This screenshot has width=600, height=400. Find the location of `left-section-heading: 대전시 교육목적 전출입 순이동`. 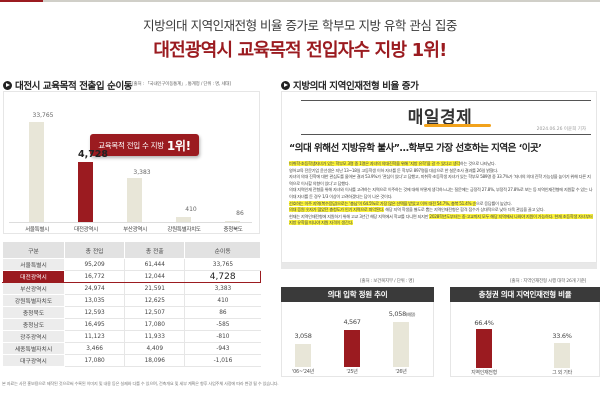

left-section-heading: 대전시 교육목적 전출입 순이동 is located at coordinates (68, 85).